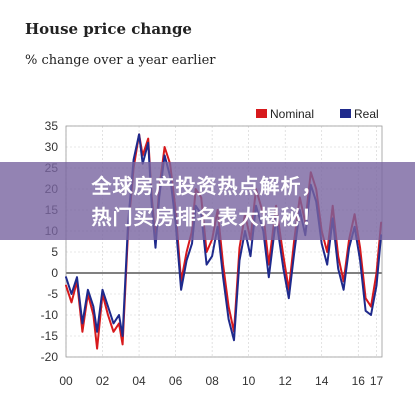  Describe the element at coordinates (249, 381) in the screenshot. I see `x-tick-label: 10` at that location.